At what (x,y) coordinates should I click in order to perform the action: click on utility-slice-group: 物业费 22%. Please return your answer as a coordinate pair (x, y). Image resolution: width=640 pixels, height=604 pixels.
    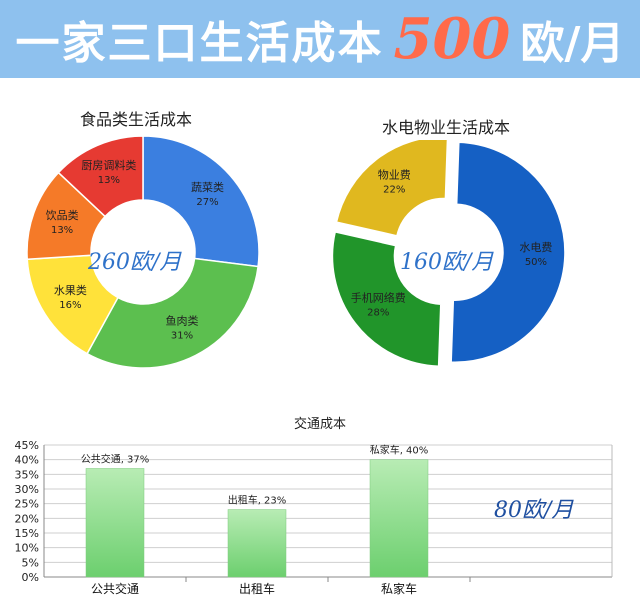
    Looking at the image, I should click on (392, 188).